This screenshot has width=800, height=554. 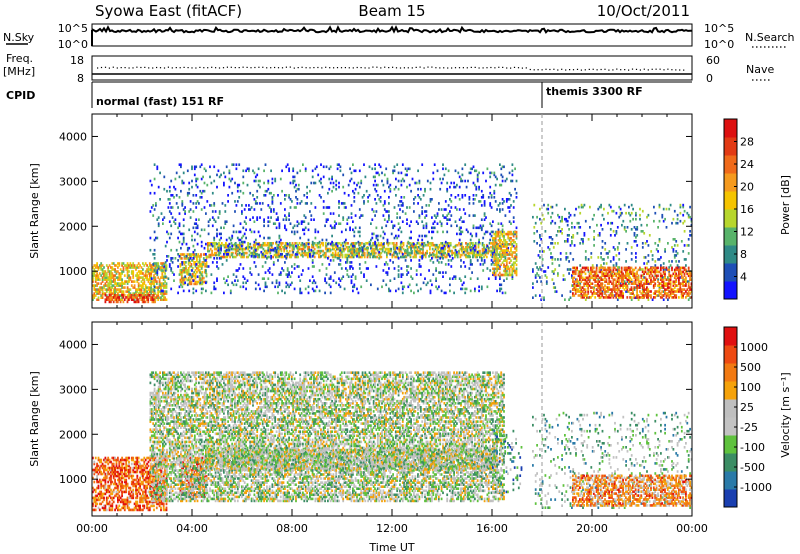 What do you see at coordinates (392, 29) in the screenshot?
I see `nsky-trace` at bounding box center [392, 29].